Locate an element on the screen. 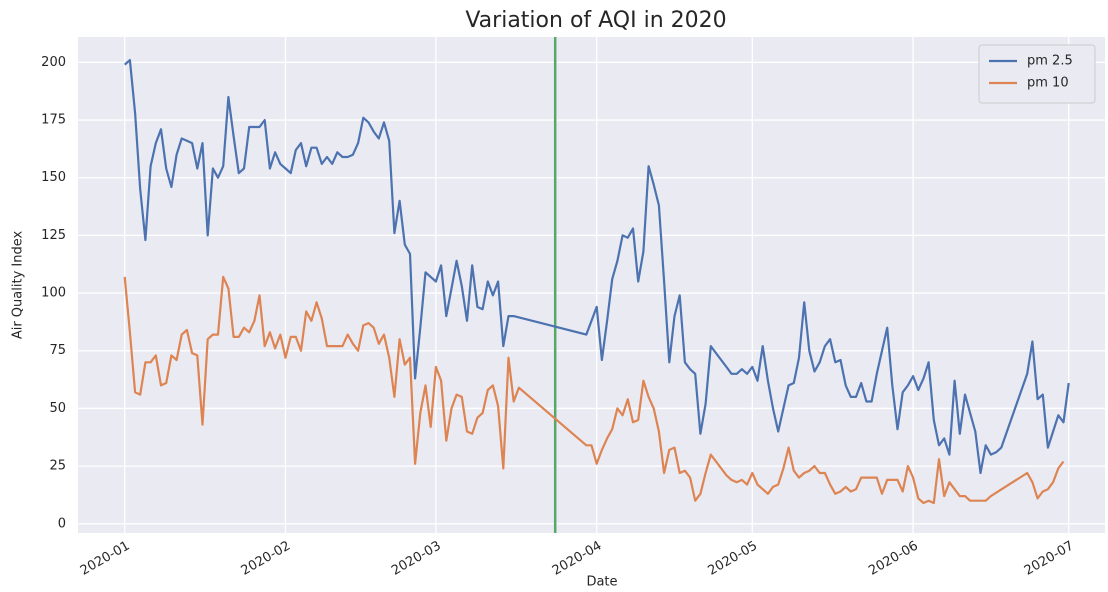  y-tick-label: 200 is located at coordinates (53, 62).